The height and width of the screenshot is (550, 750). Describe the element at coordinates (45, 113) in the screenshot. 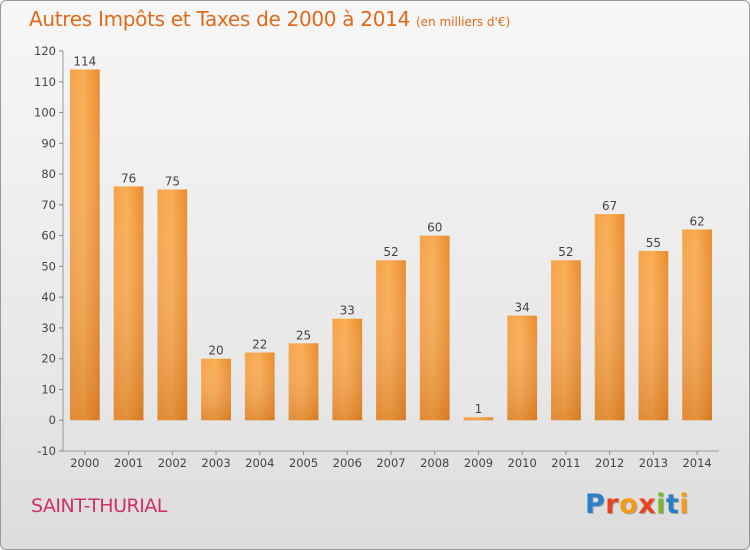

I see `y-tick-label: 100` at that location.